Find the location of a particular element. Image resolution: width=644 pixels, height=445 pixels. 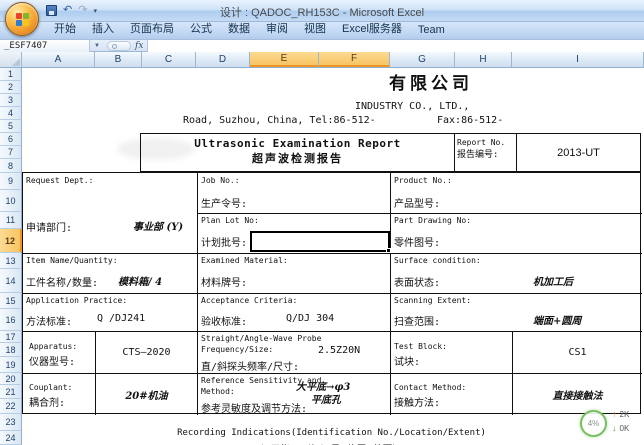

field-contact-method-value: 直接接触法 is located at coordinates (577, 394).